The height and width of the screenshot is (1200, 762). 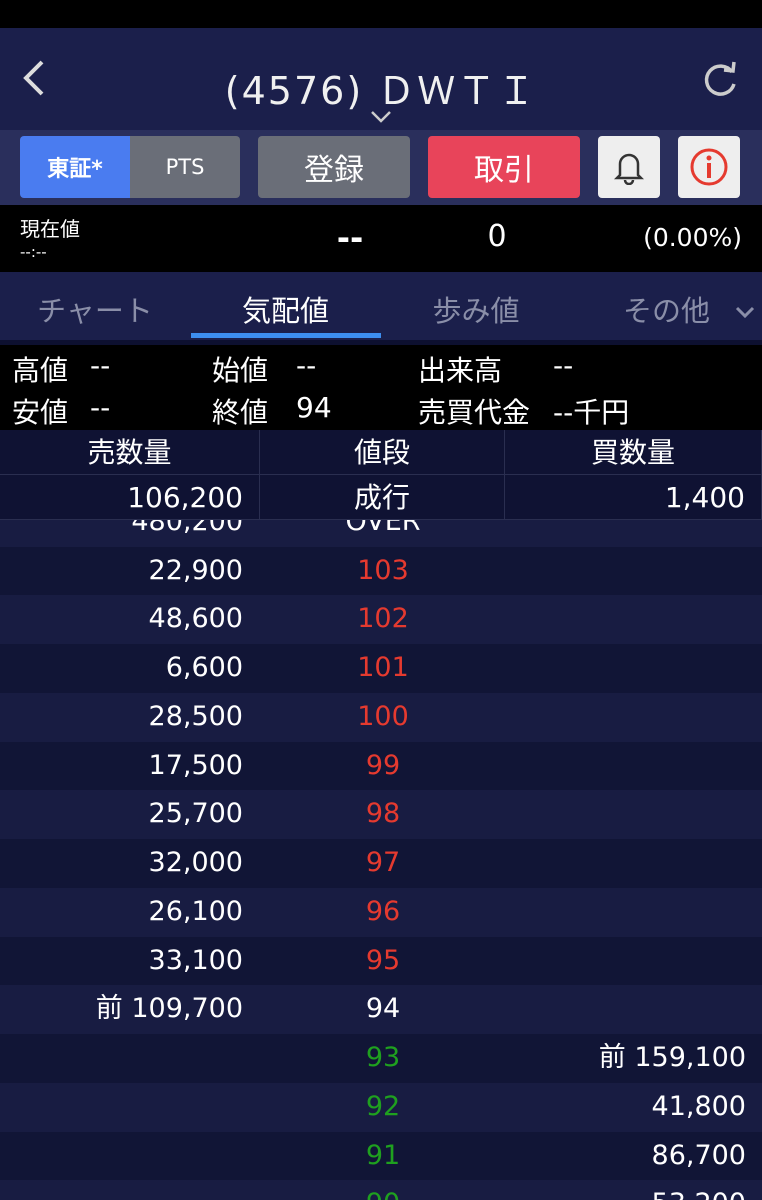 I want to click on price: 99, so click(x=383, y=765).